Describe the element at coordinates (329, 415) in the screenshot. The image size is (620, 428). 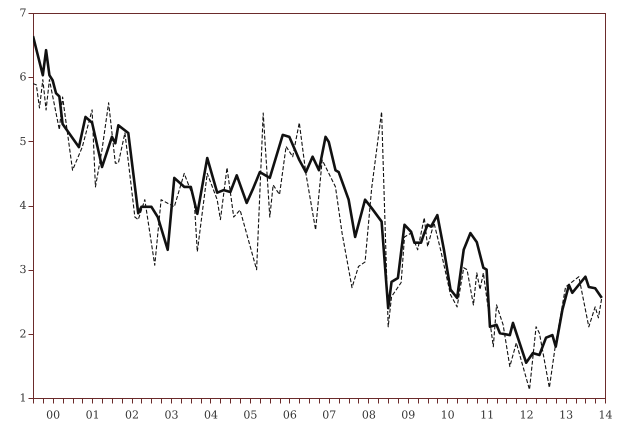
I see `x-tick-label: 07` at that location.